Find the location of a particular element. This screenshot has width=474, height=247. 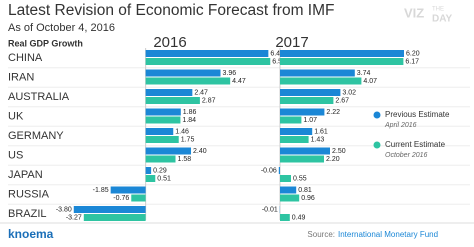

category-label: UK is located at coordinates (16, 116).